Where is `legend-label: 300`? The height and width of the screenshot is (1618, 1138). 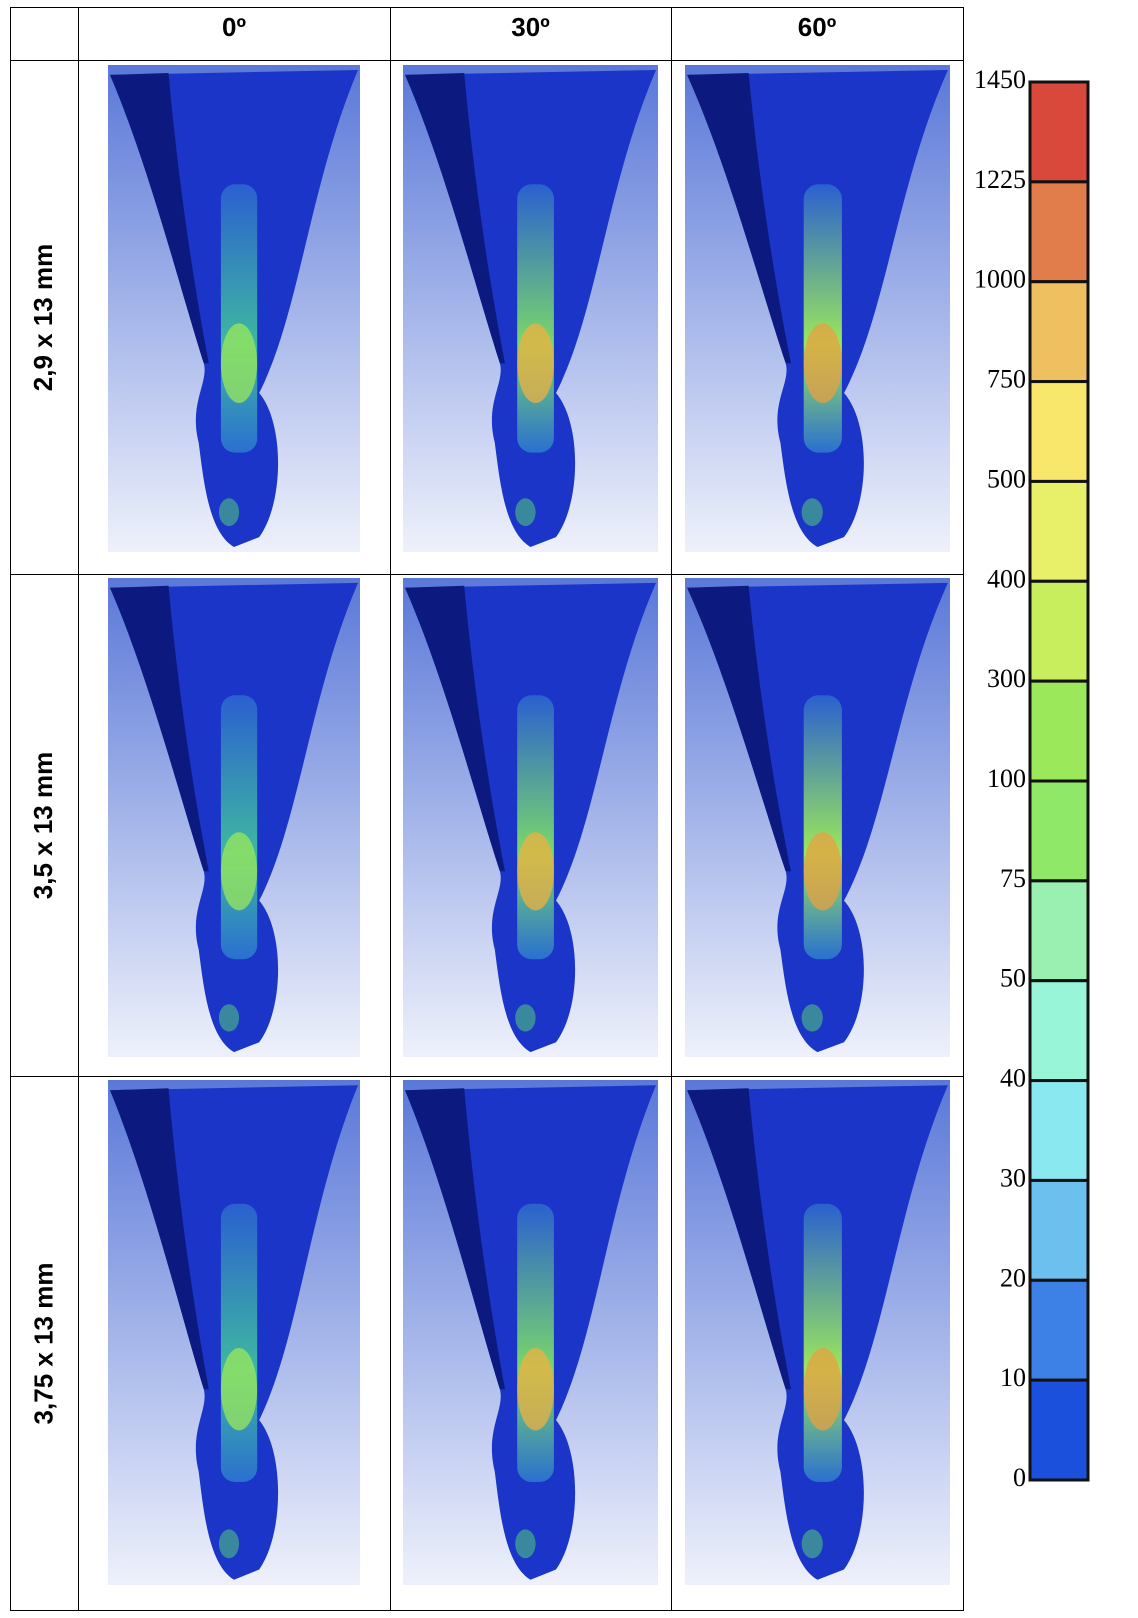 legend-label: 300 is located at coordinates (1006, 678).